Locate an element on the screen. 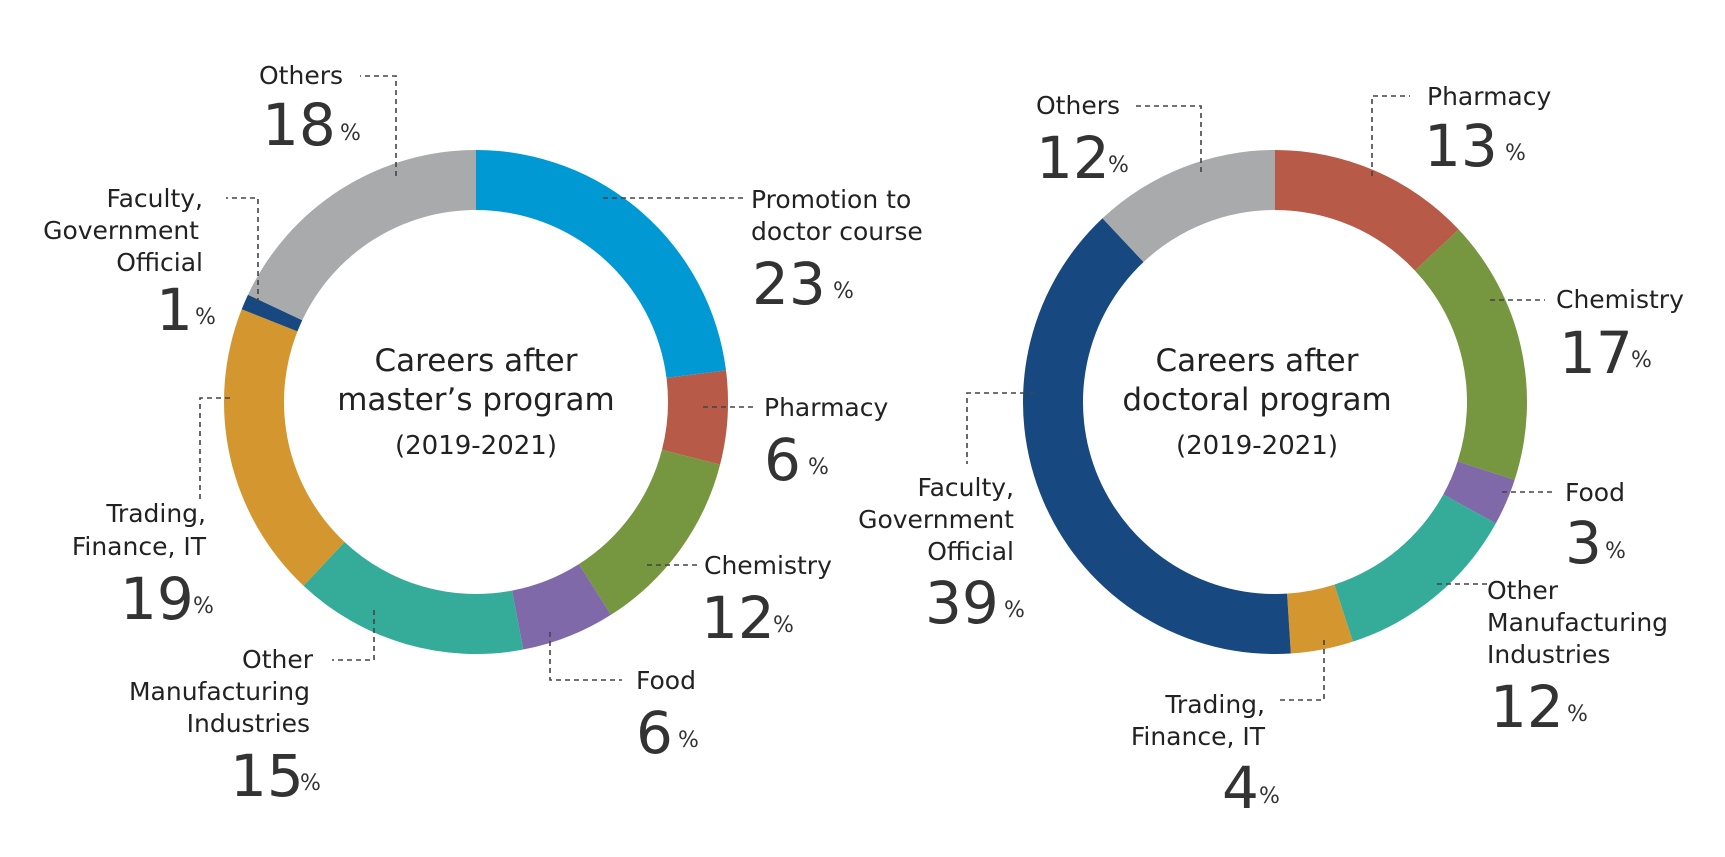 Image resolution: width=1725 pixels, height=857 pixels. label-doctoral-faculty-line1: Faculty, is located at coordinates (966, 487).